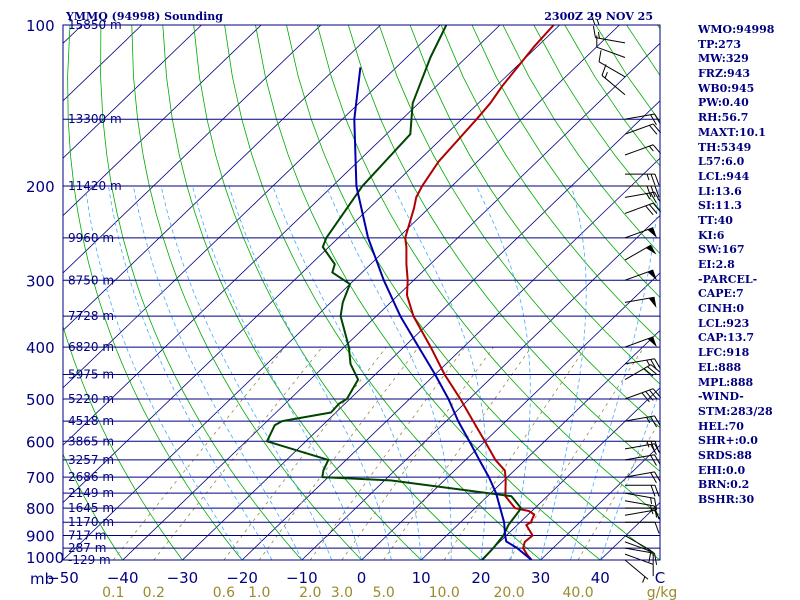  What do you see at coordinates (721, 162) in the screenshot?
I see `index-value: L57:6.0` at bounding box center [721, 162].